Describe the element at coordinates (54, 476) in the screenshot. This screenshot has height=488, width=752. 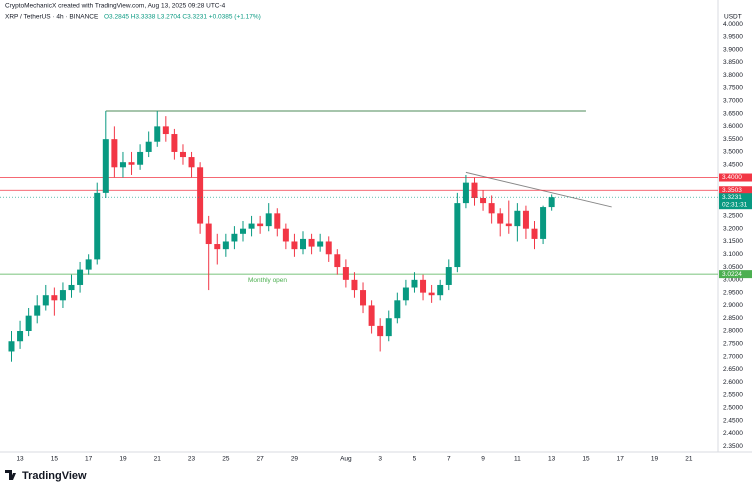
I see `logo: TradingView` at that location.